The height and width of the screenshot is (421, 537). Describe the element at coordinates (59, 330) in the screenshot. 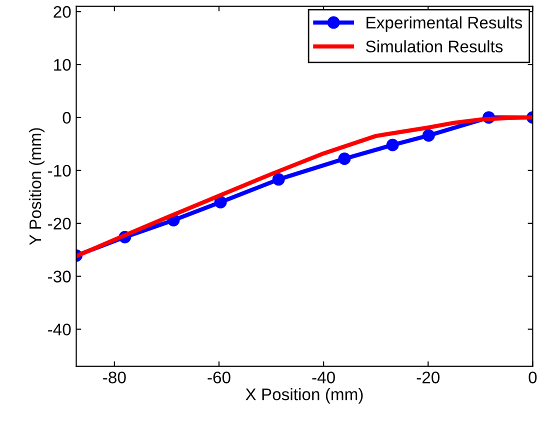

I see `y-tick-label: -40` at that location.